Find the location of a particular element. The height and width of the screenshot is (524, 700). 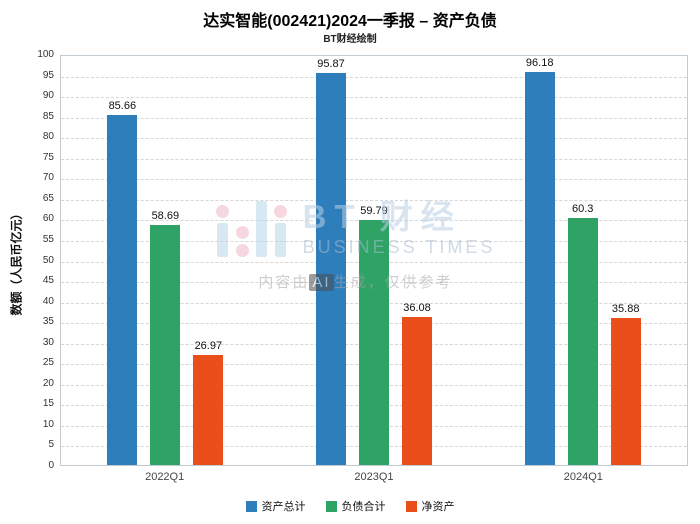

bar-净资产-2022Q1: 26.97 is located at coordinates (208, 402).